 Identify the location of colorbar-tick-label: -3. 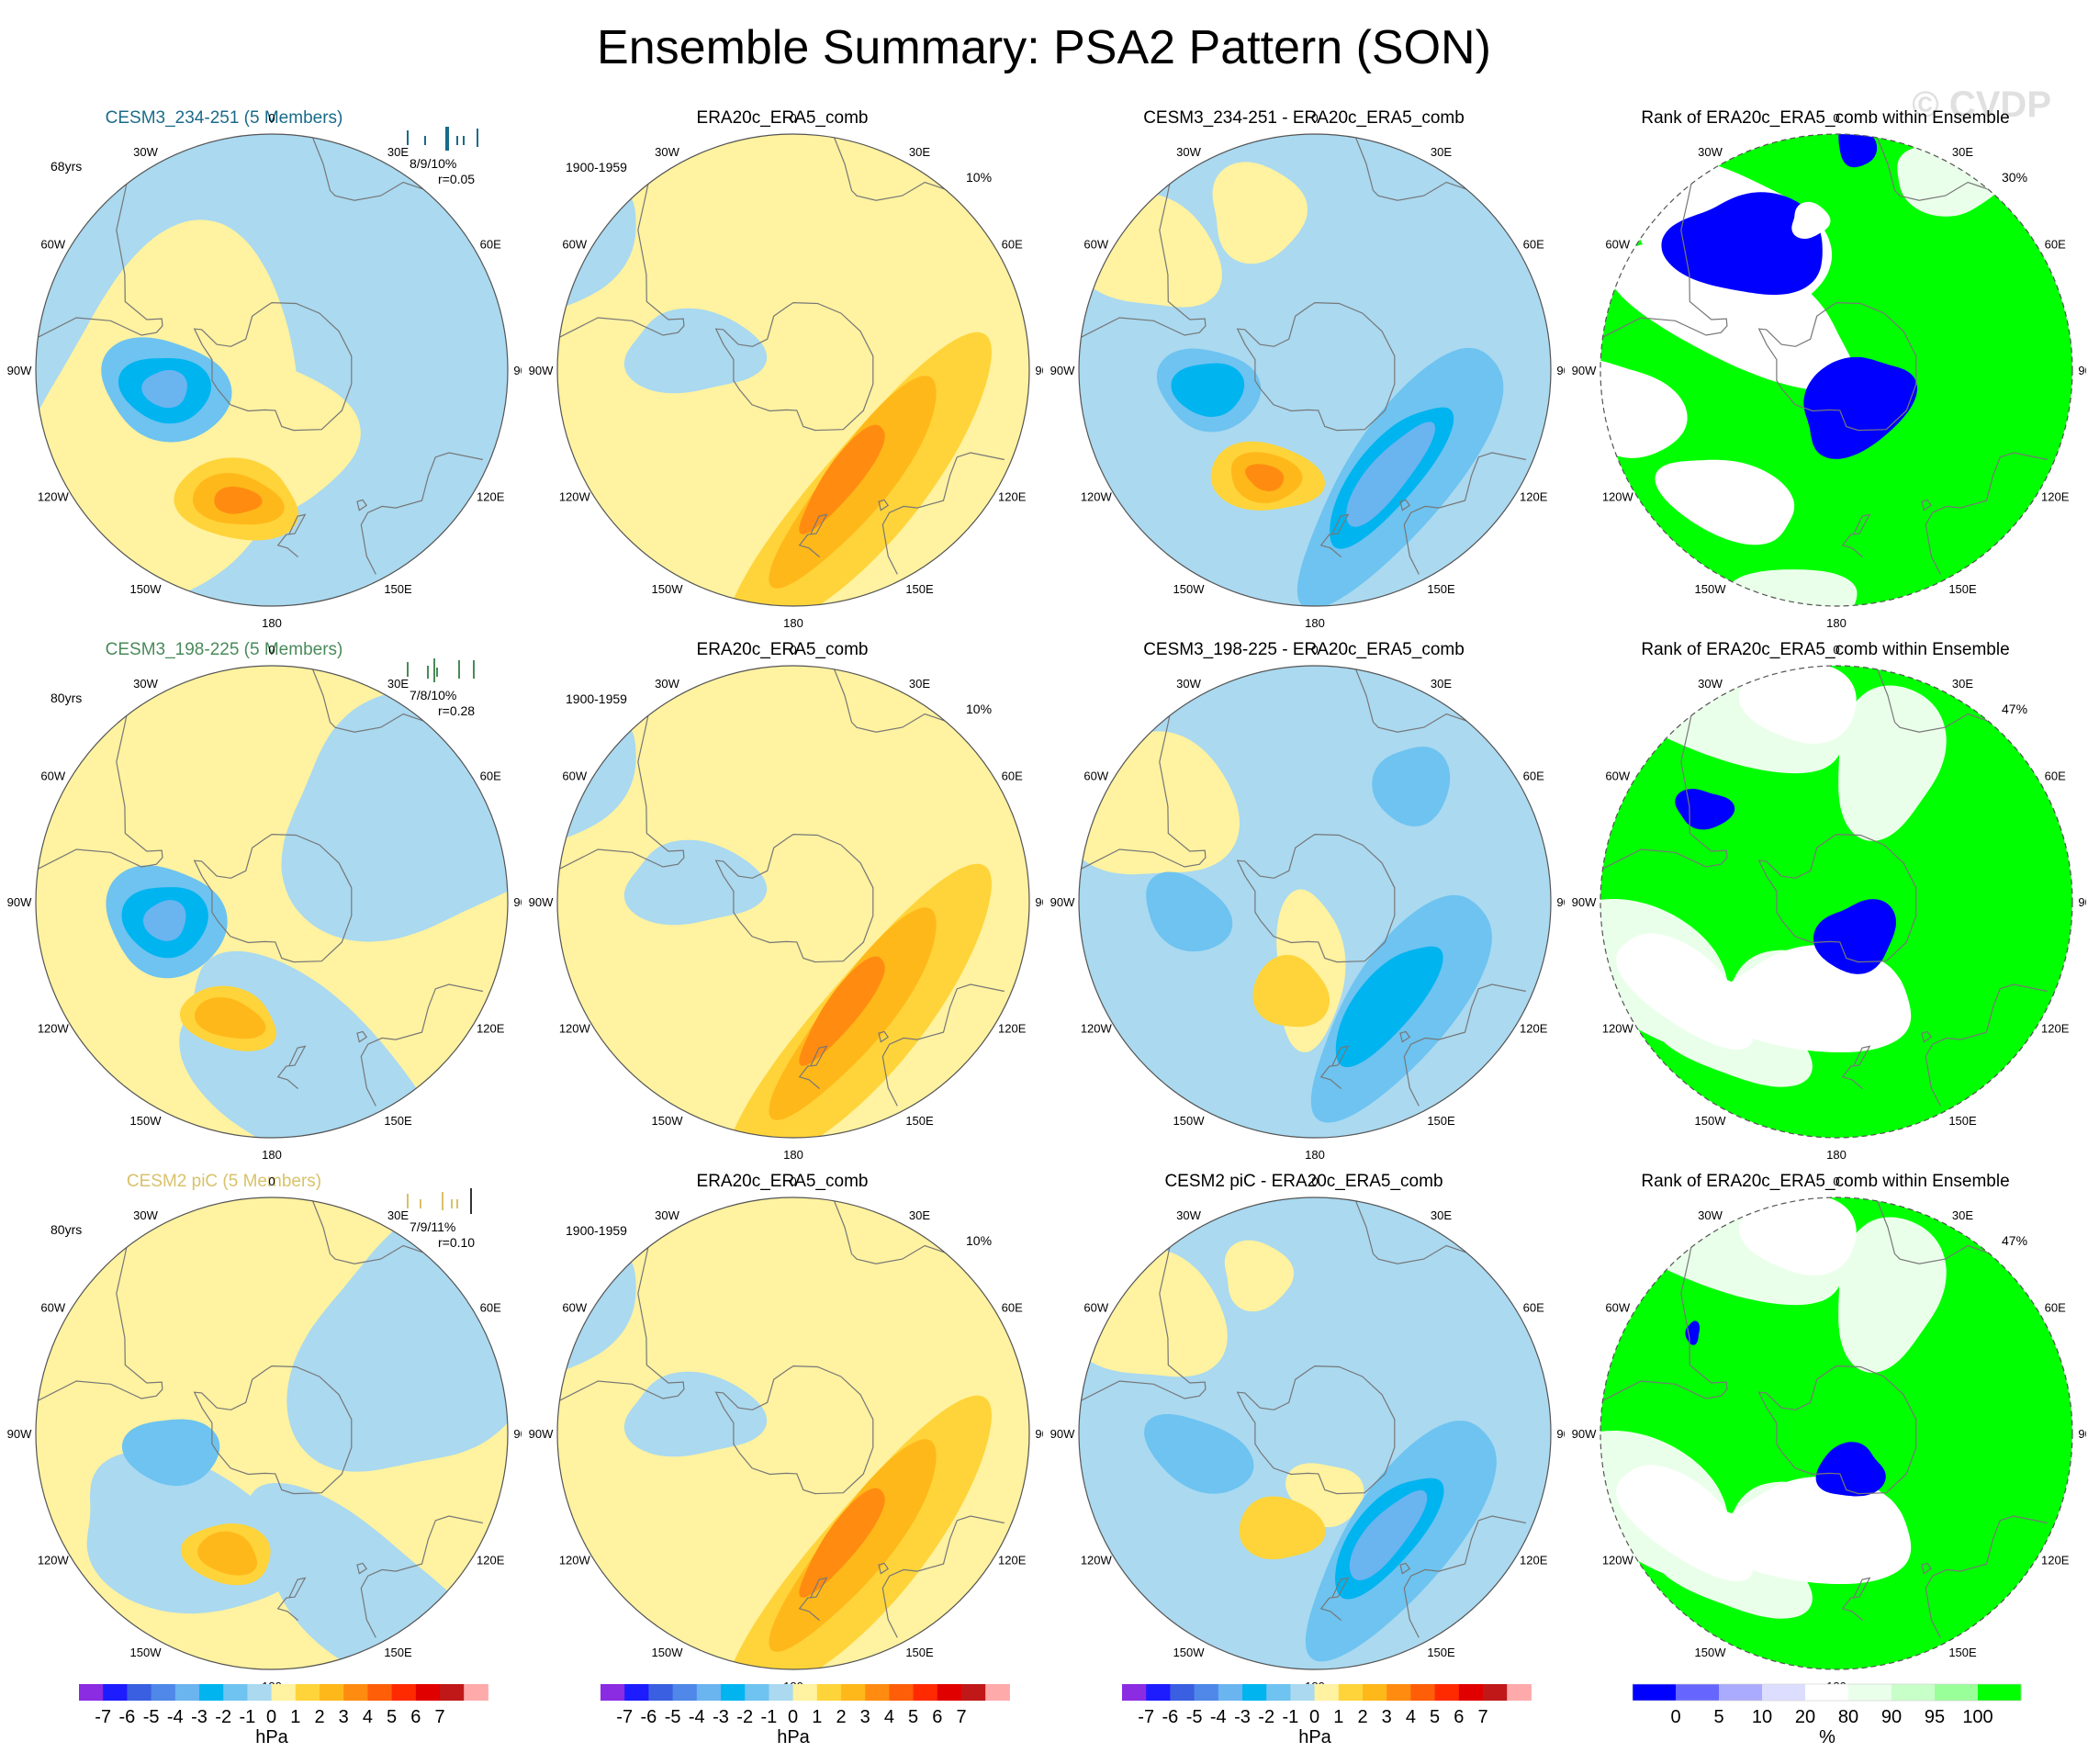
(199, 1717).